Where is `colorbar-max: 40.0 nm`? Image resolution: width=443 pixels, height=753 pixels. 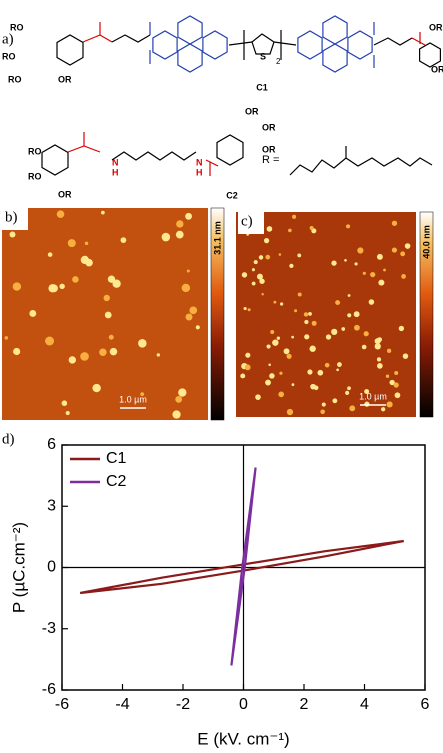
colorbar-max: 40.0 nm is located at coordinates (426, 242).